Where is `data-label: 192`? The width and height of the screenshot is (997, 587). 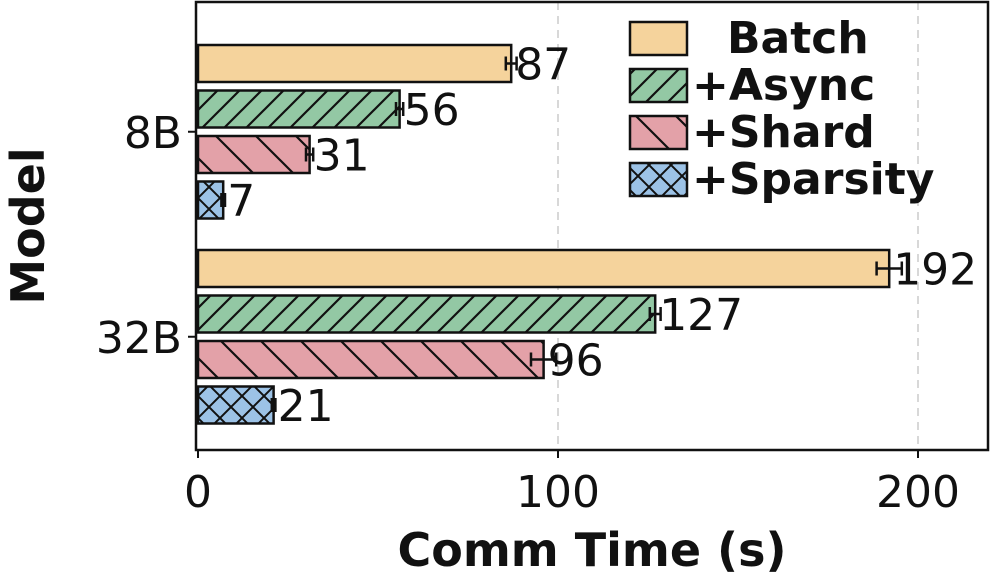
data-label: 192 is located at coordinates (935, 270).